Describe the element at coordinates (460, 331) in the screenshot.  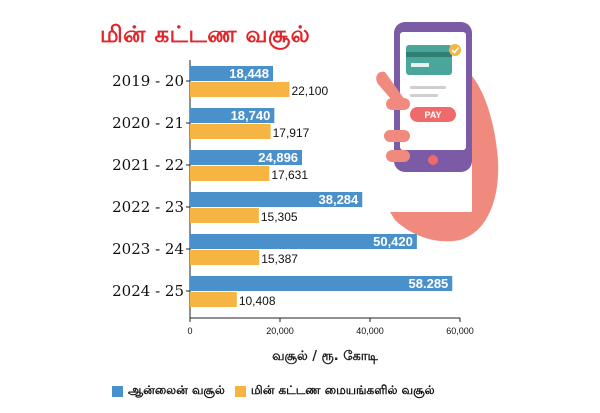
I see `x-tick-label: 60,000` at that location.